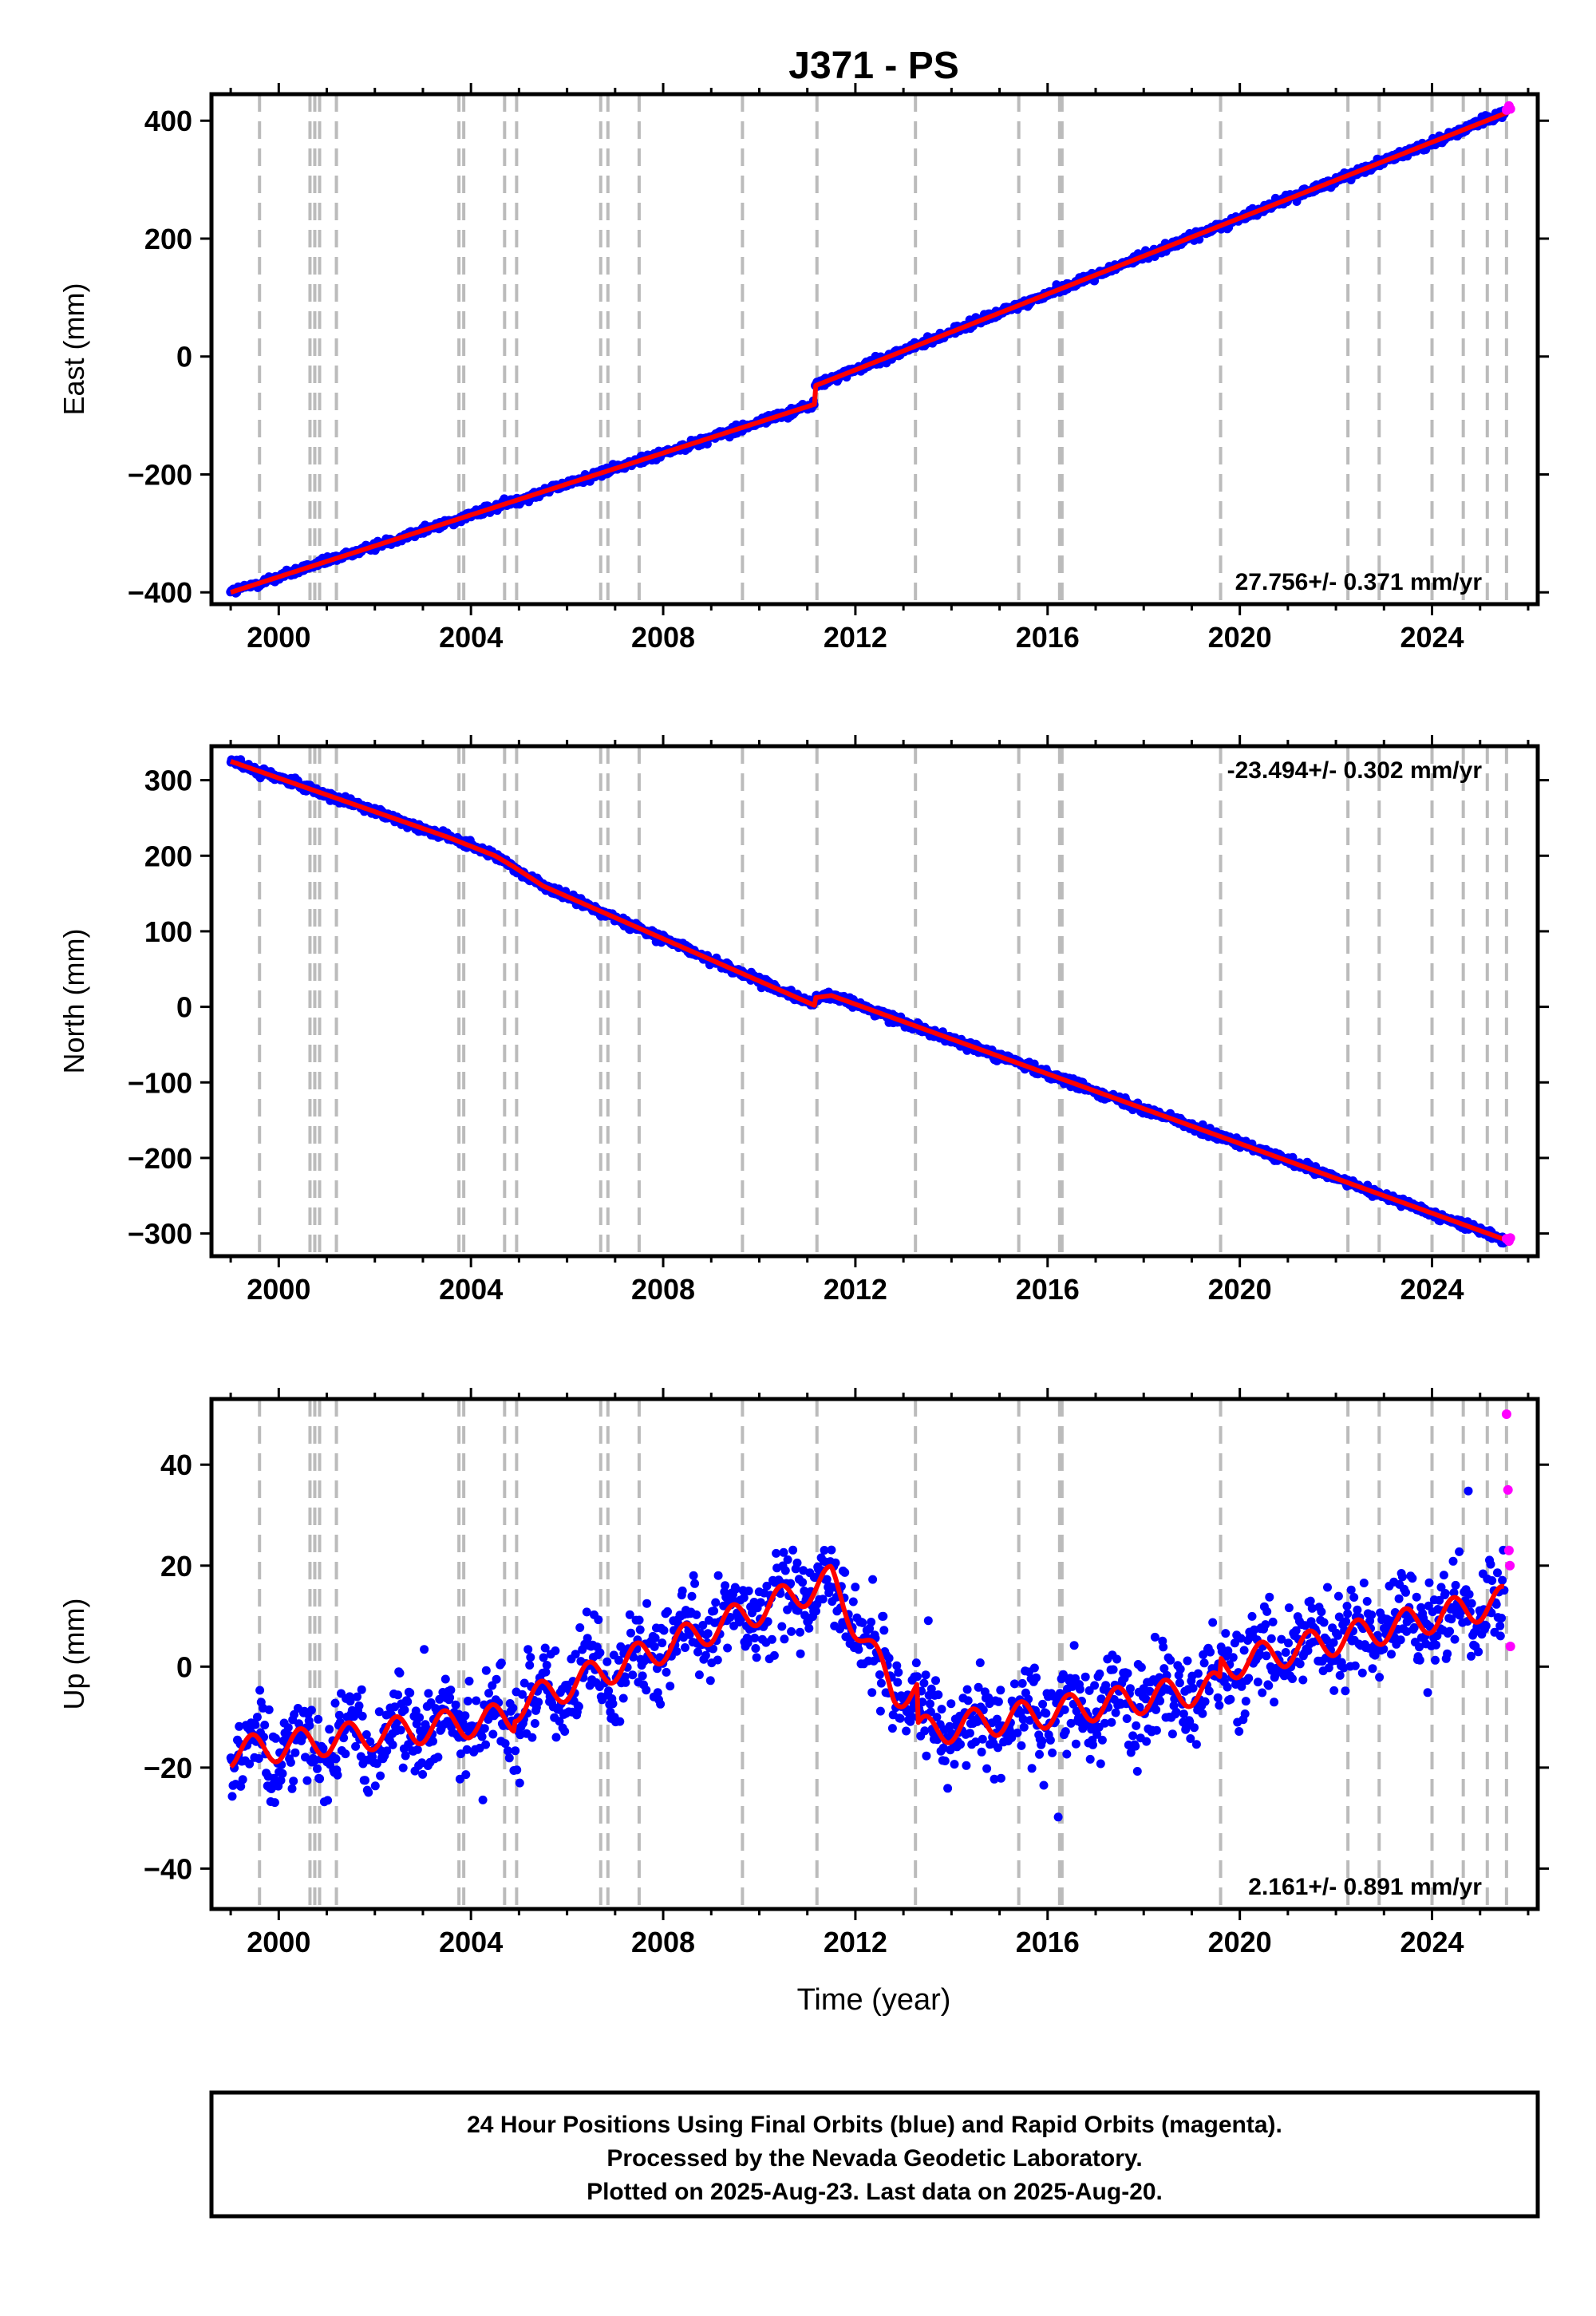 This screenshot has height=2316, width=1596. What do you see at coordinates (168, 239) in the screenshot?
I see `y-tick-label: 200` at bounding box center [168, 239].